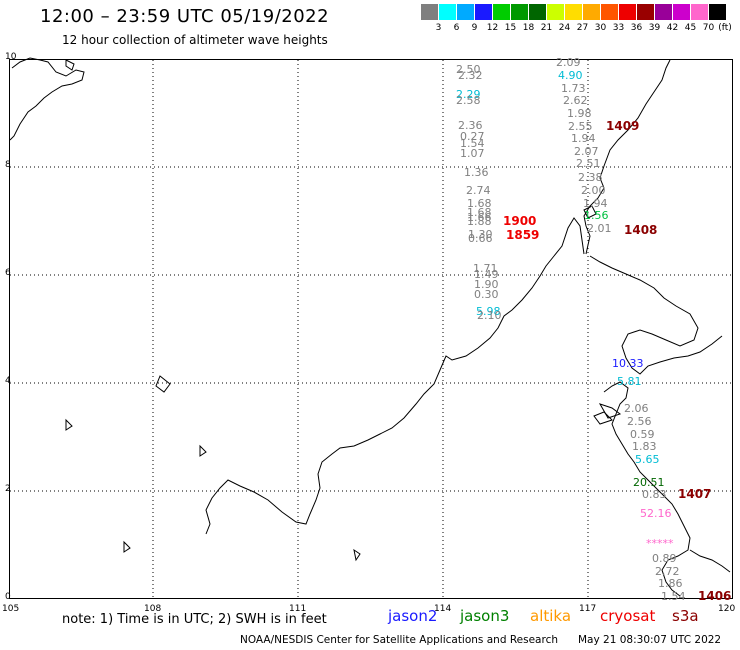 This screenshot has height=650, width=740. Describe the element at coordinates (480, 238) in the screenshot. I see `wave-height-reading: 0.66` at that location.